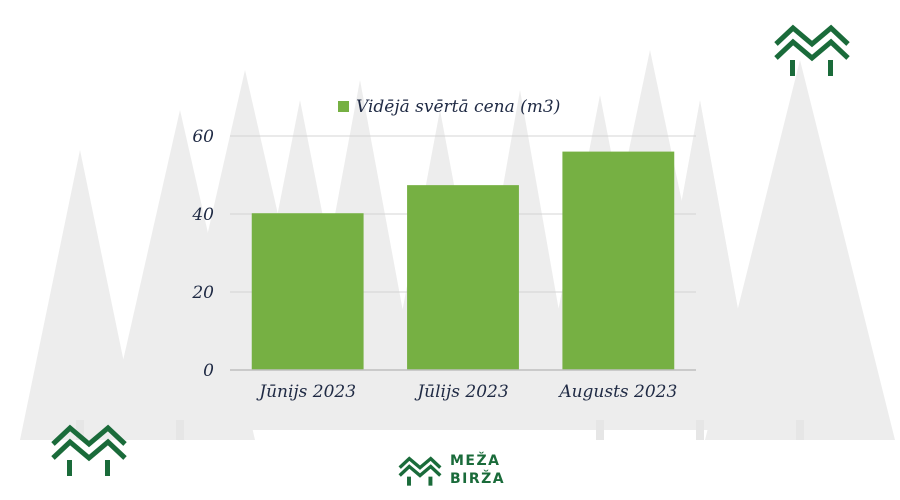  What do you see at coordinates (202, 215) in the screenshot?
I see `y-tick-label: 40` at bounding box center [202, 215].